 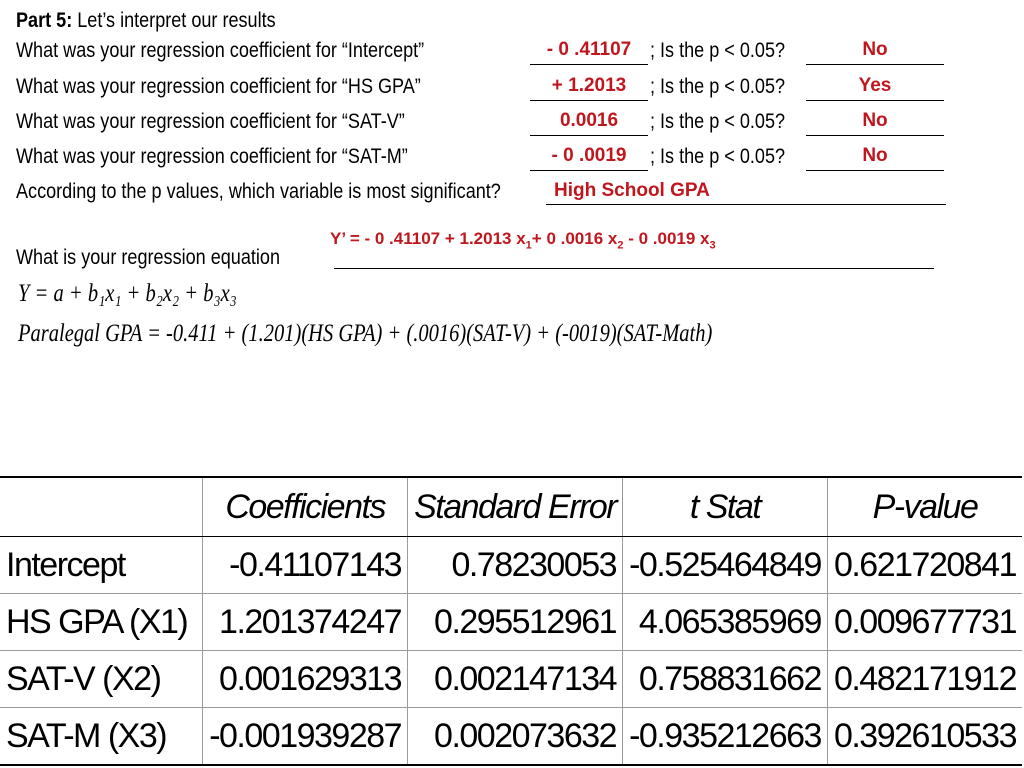 What do you see at coordinates (718, 156) in the screenshot?
I see `p-question-sat-m: ; Is the p < 0.05?` at bounding box center [718, 156].